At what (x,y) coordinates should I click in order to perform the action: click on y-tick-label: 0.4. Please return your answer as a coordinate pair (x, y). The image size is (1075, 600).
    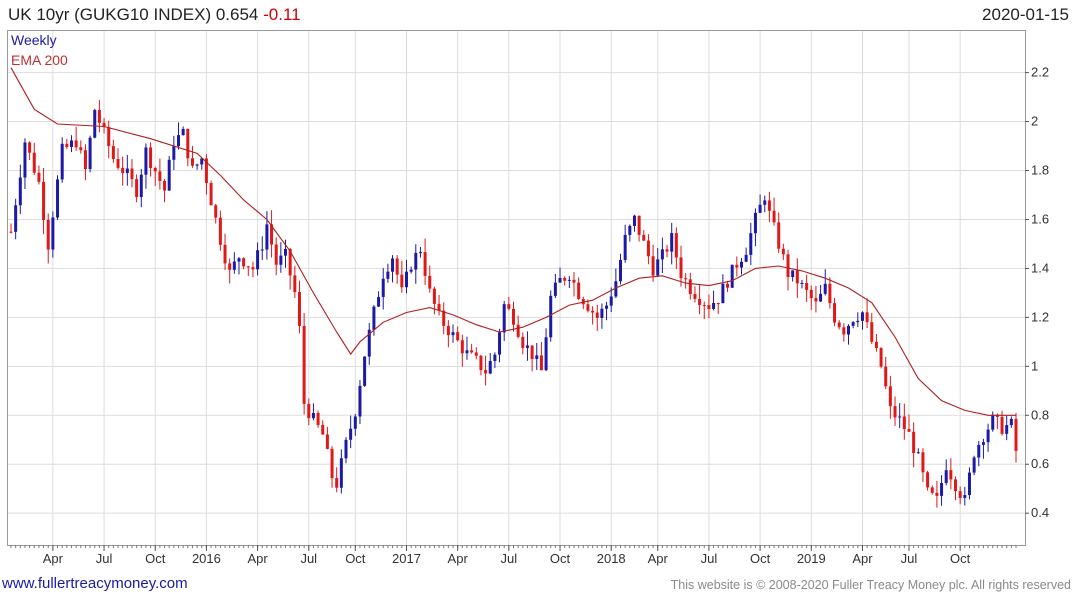
    Looking at the image, I should click on (1040, 512).